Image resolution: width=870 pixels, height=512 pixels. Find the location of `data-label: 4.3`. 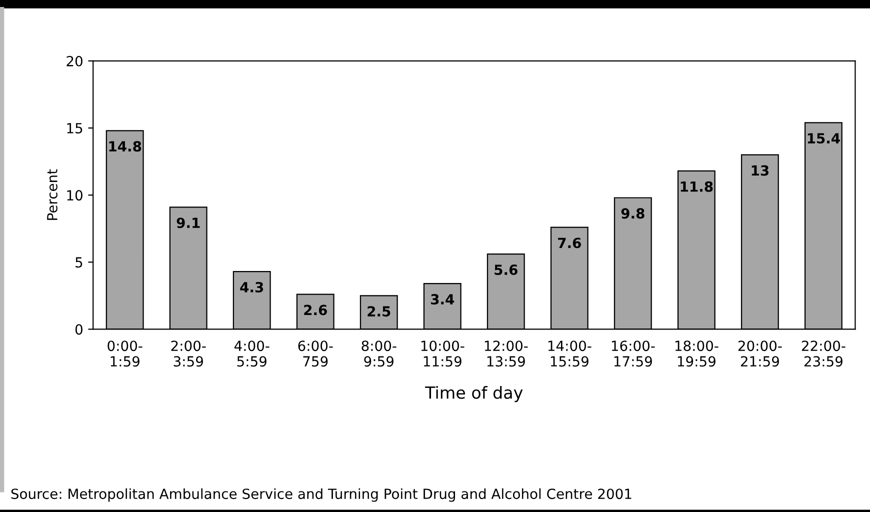

data-label: 4.3 is located at coordinates (252, 287).